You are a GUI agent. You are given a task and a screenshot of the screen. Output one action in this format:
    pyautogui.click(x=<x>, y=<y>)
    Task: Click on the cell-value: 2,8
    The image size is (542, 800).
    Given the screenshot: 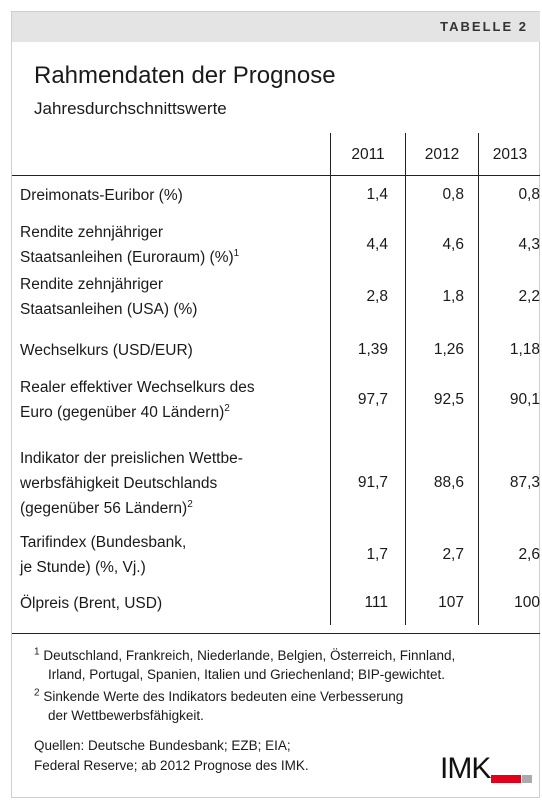 What is the action you would take?
    pyautogui.click(x=377, y=296)
    